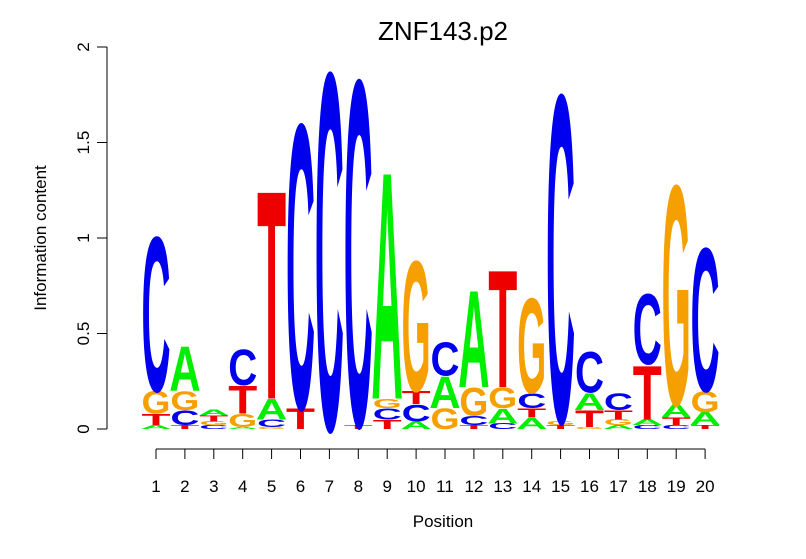  Describe the element at coordinates (705, 486) in the screenshot. I see `x-tick-label: 20` at that location.